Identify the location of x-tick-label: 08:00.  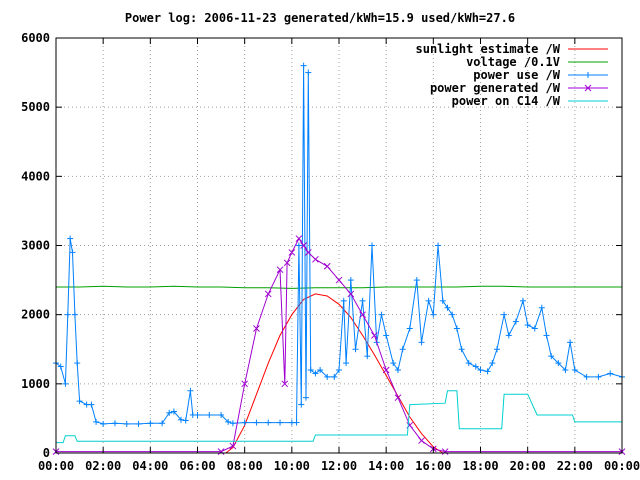
(245, 466).